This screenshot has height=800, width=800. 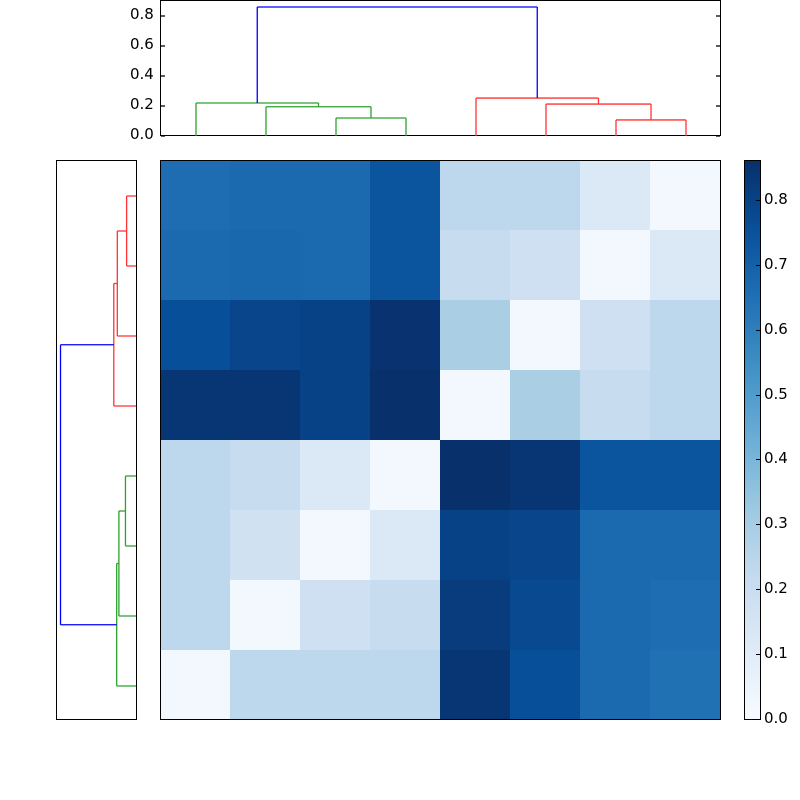 I want to click on left-dendrogram-plot, so click(x=97, y=441).